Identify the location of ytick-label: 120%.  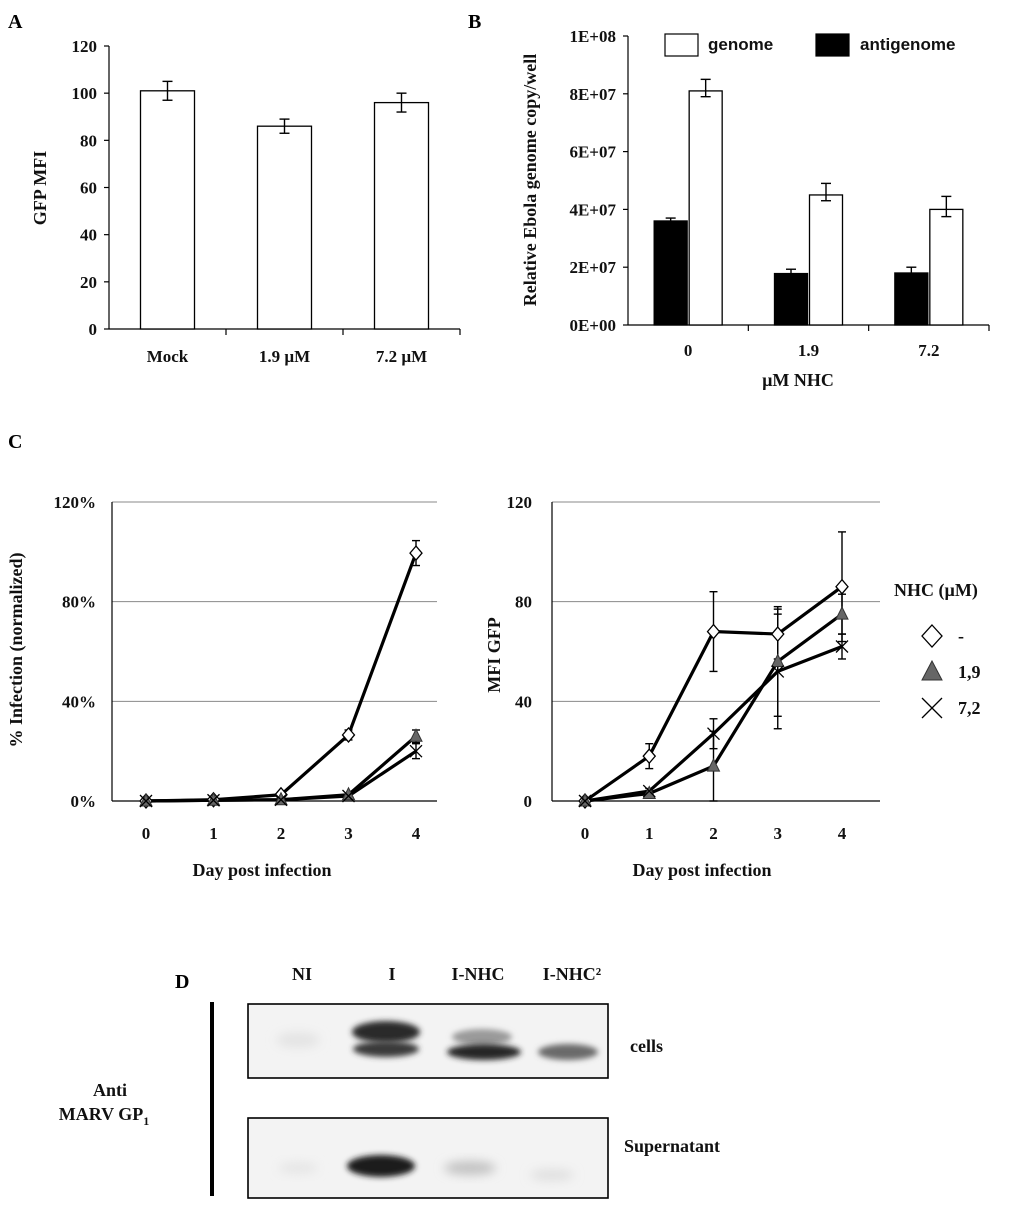
(75, 502).